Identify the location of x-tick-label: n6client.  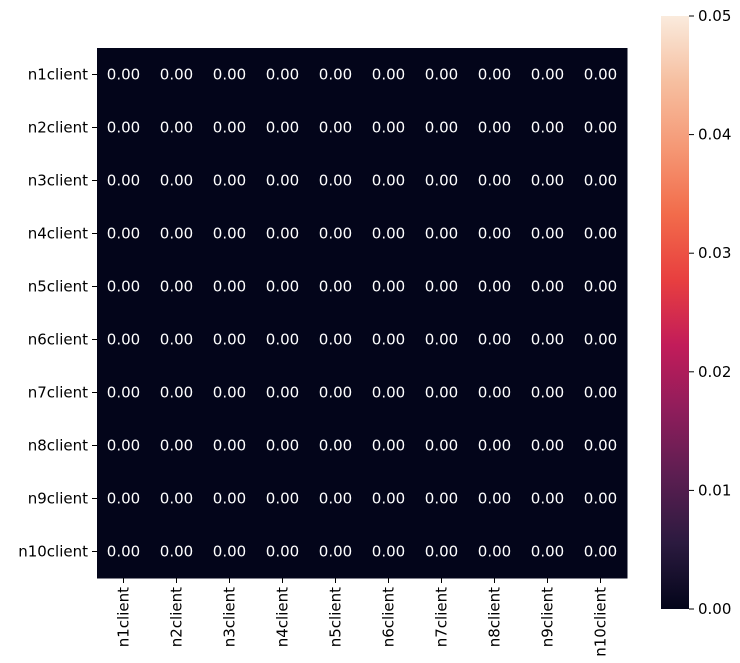
(389, 617).